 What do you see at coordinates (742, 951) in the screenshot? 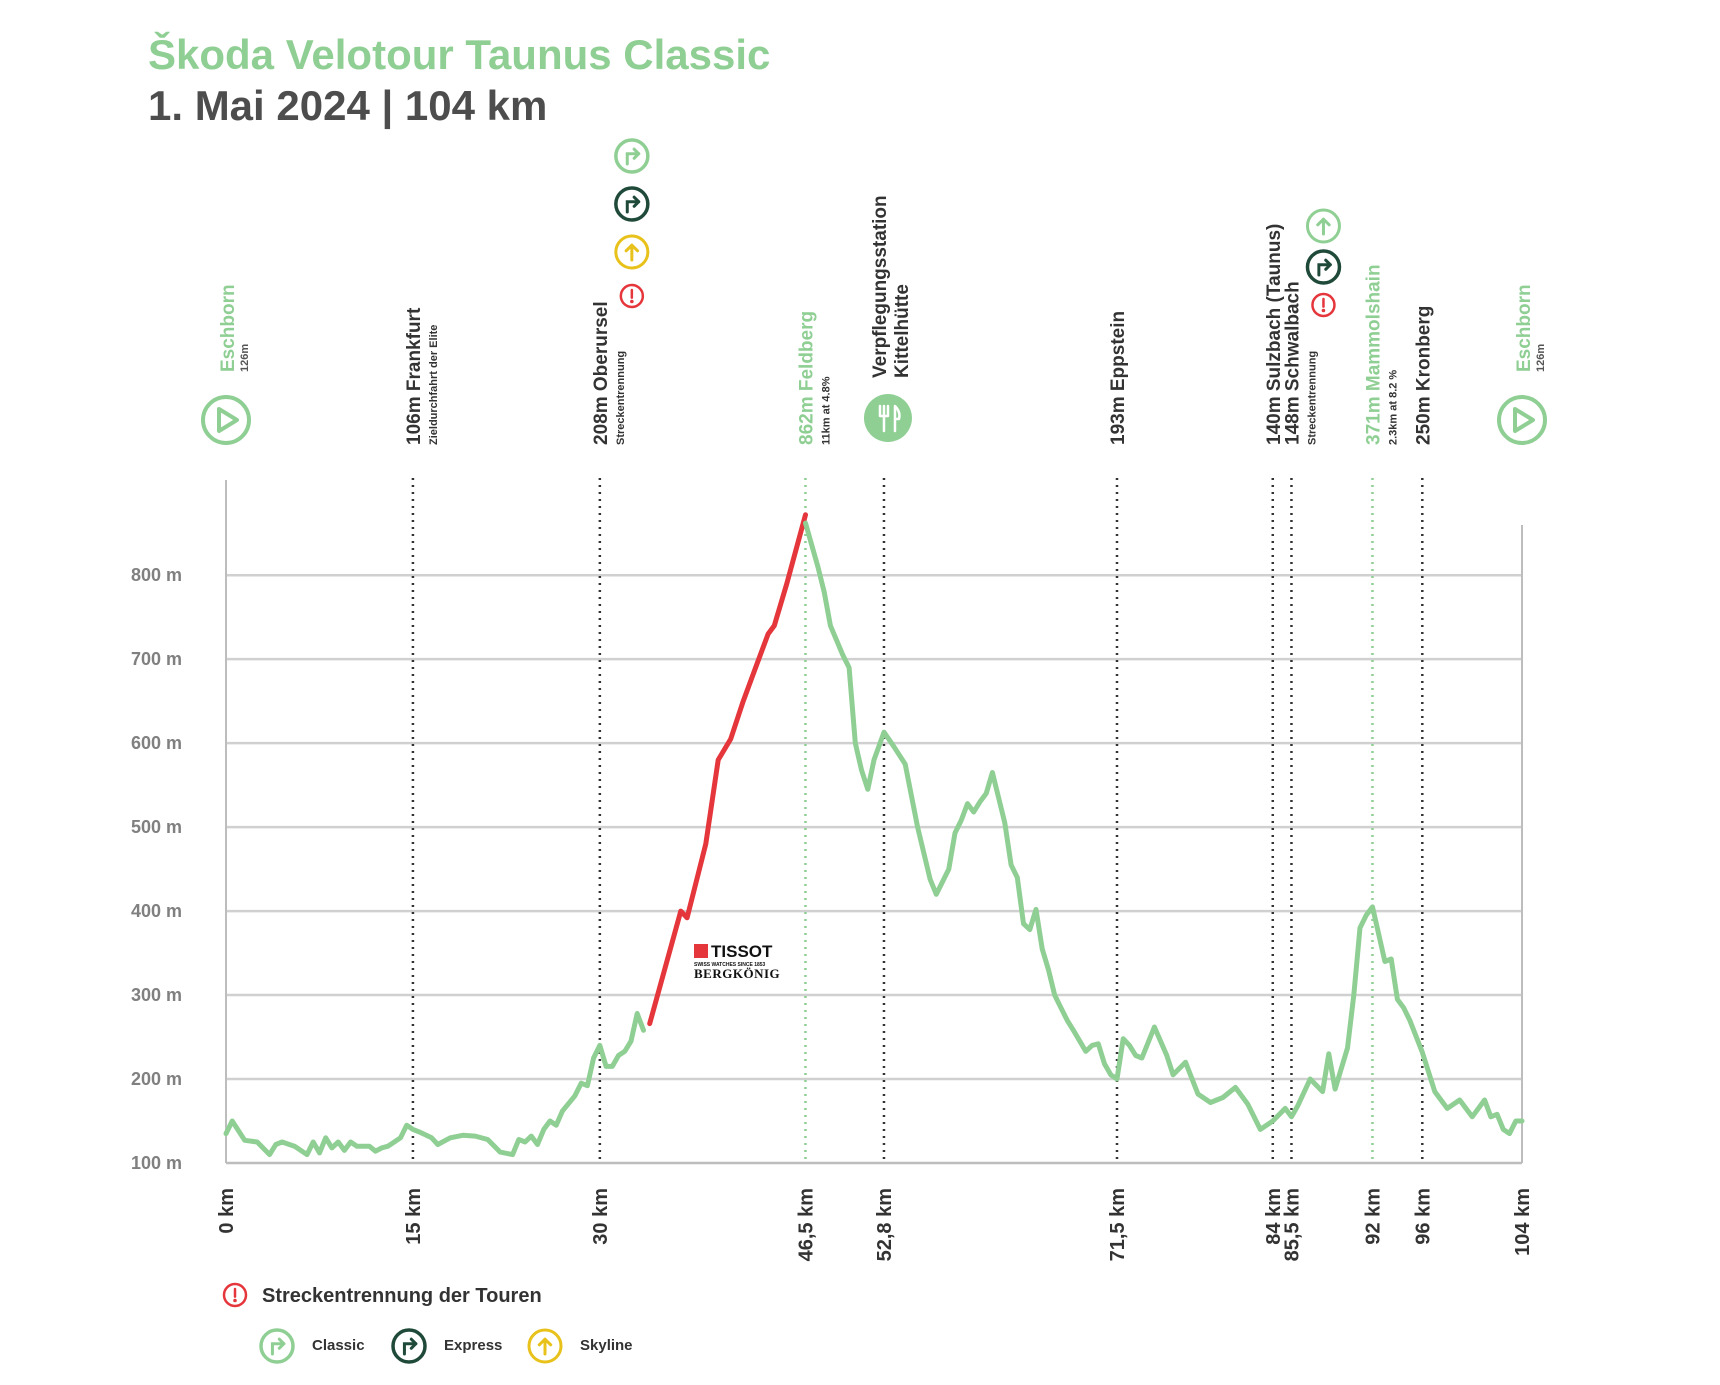
I see `sponsor-brand: TISSOT` at bounding box center [742, 951].